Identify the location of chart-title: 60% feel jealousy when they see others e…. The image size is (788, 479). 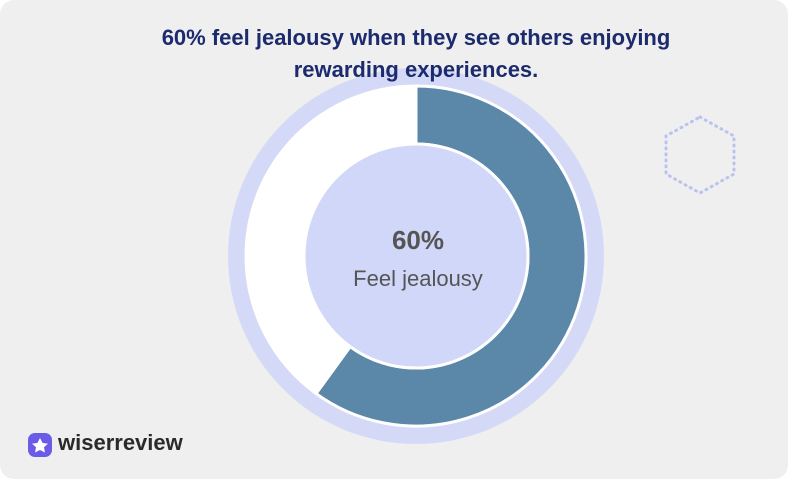
(416, 53).